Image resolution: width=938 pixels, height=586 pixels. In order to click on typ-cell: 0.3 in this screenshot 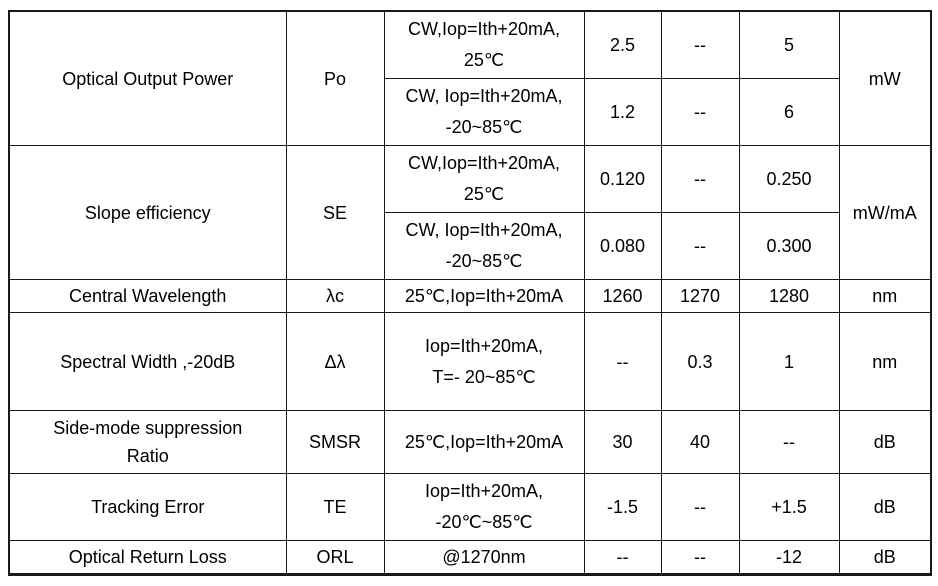, I will do `click(700, 361)`.